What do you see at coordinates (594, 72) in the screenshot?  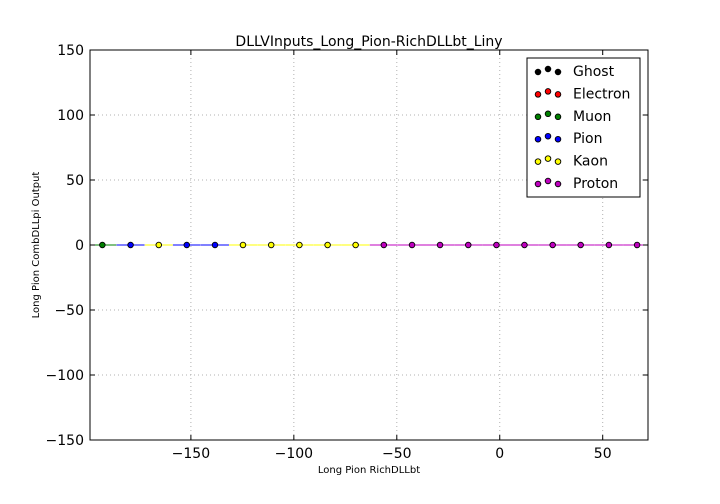 I see `legend-label: Ghost` at bounding box center [594, 72].